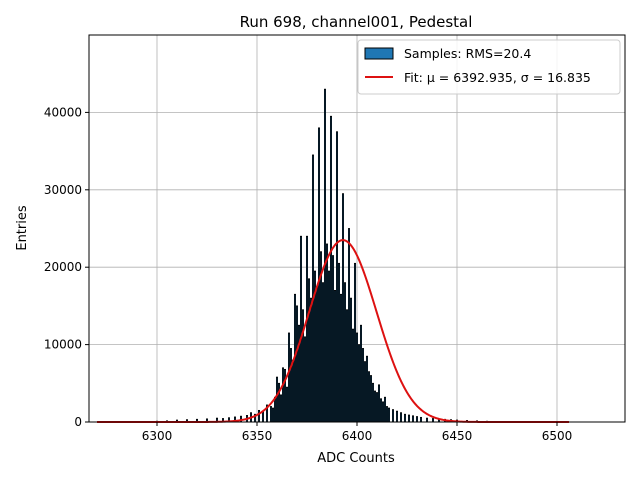 The width and height of the screenshot is (640, 480). Describe the element at coordinates (356, 22) in the screenshot. I see `chart-title: Run 698, channel001, Pedestal` at that location.